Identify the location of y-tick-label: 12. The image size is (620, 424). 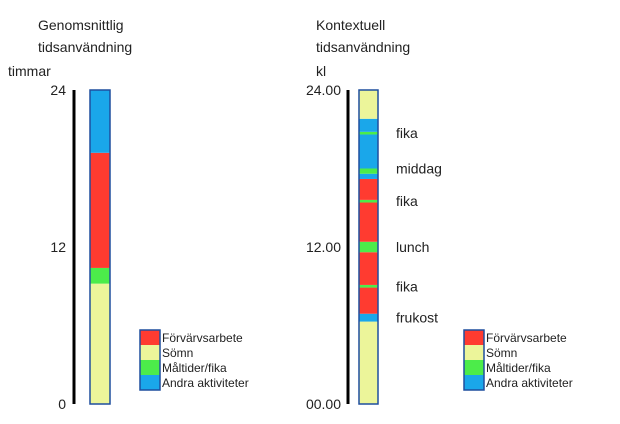
(58, 247).